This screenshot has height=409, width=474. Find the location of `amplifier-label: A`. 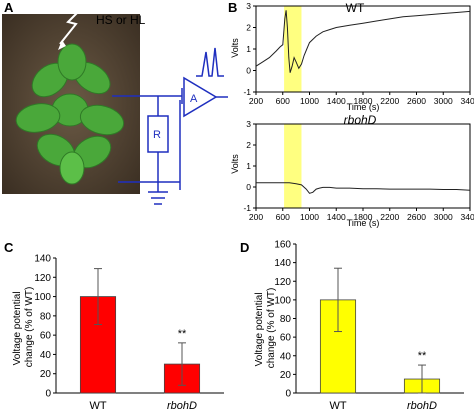

amplifier-label: A is located at coordinates (194, 99).